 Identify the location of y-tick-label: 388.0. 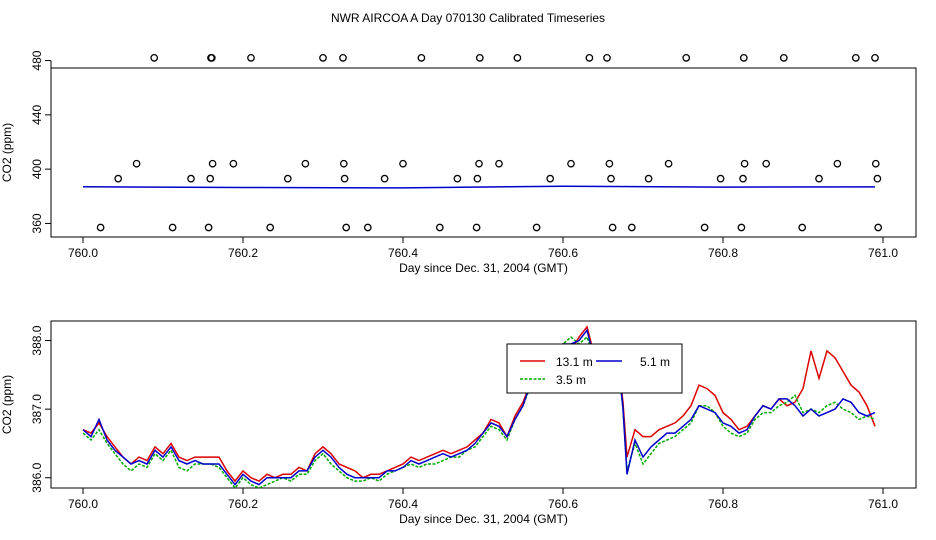
(37, 340).